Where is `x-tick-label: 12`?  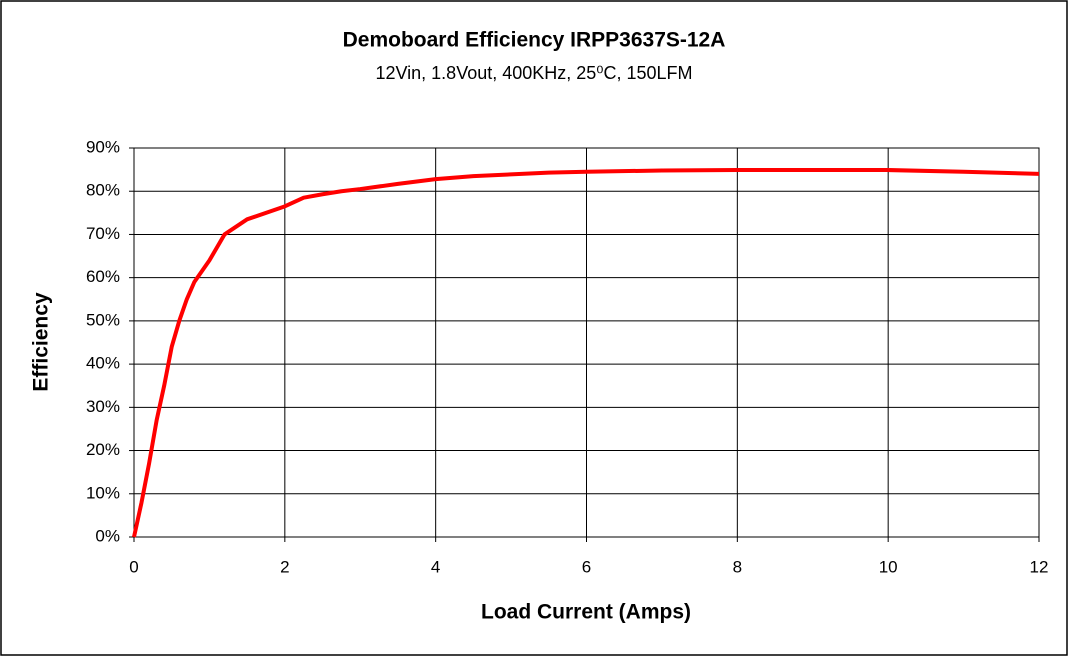
x-tick-label: 12 is located at coordinates (1039, 566).